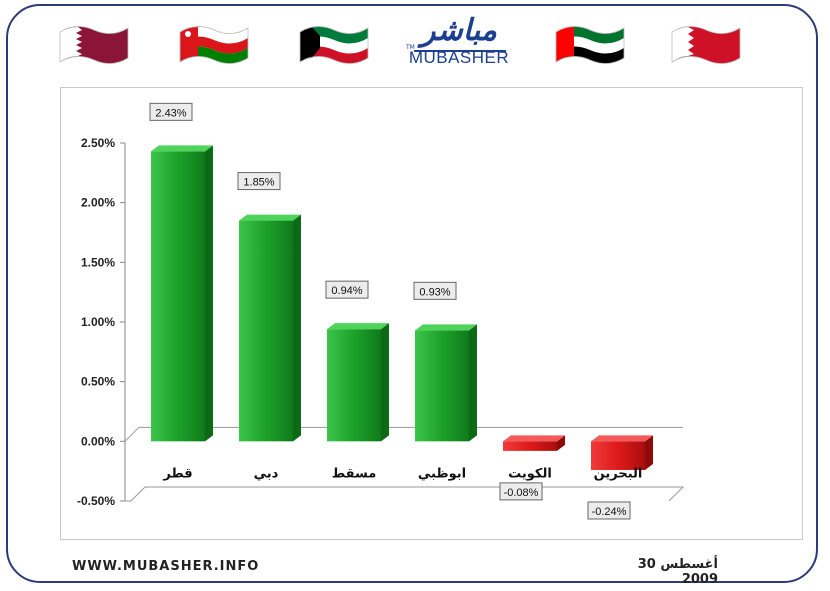 The image size is (830, 591). What do you see at coordinates (590, 45) in the screenshot?
I see `uae-flag-icon` at bounding box center [590, 45].